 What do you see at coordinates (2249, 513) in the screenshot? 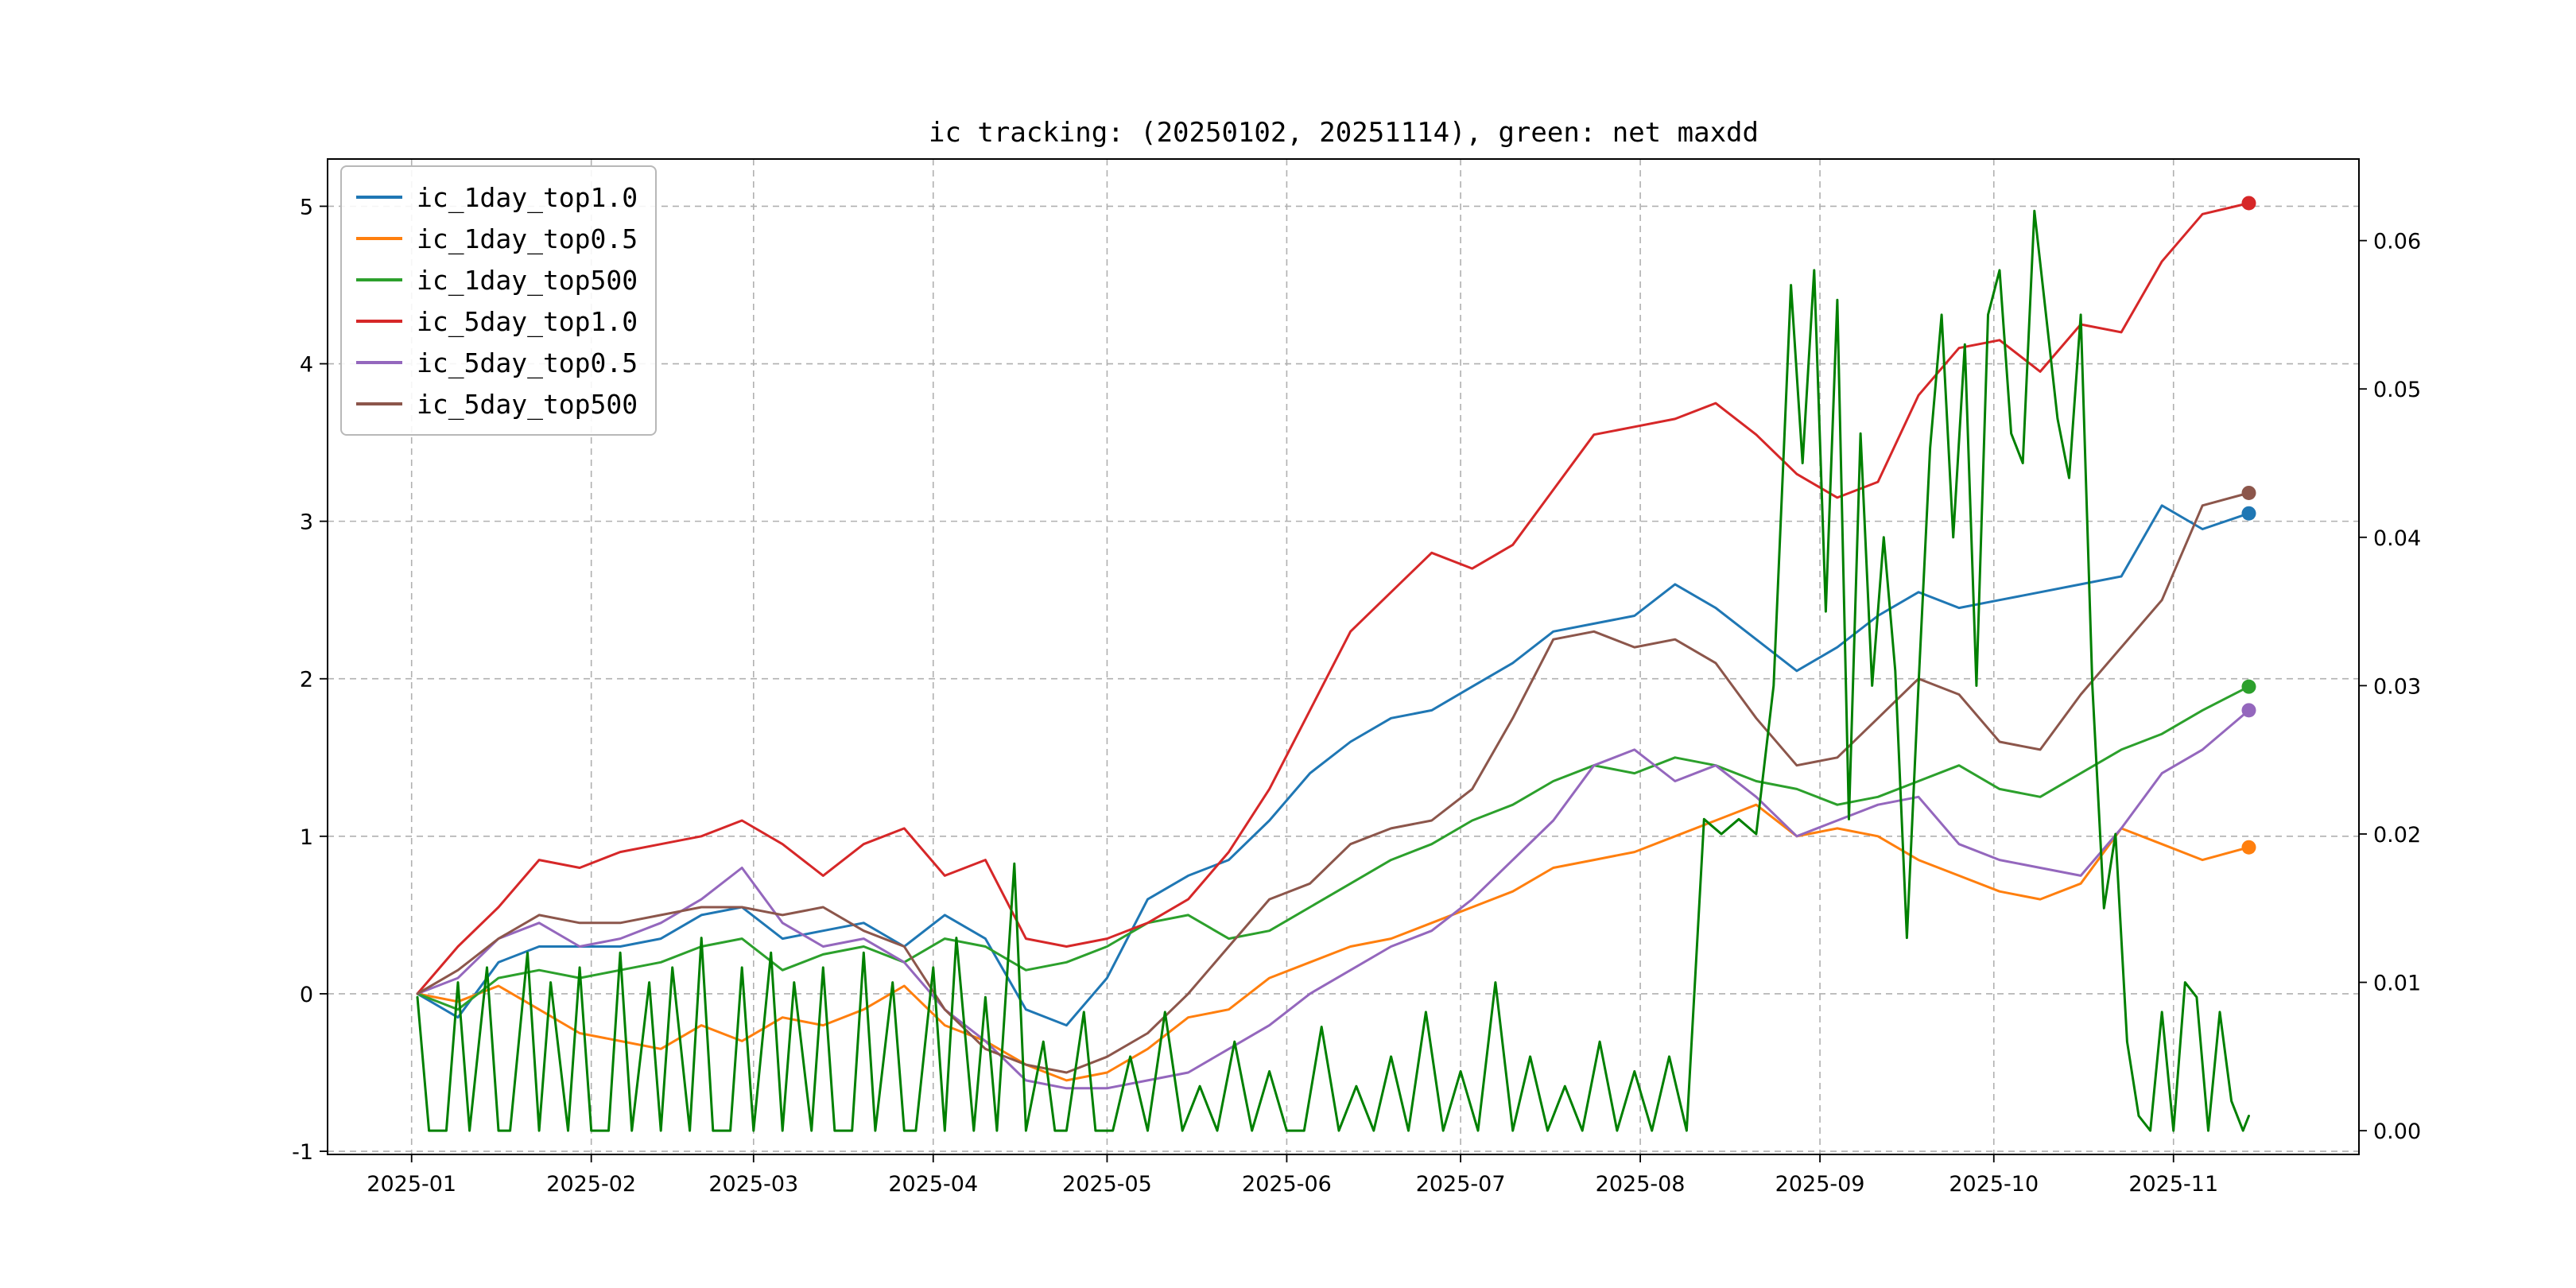
I see `series-end-dot-ic_1day_top1.0` at bounding box center [2249, 513].